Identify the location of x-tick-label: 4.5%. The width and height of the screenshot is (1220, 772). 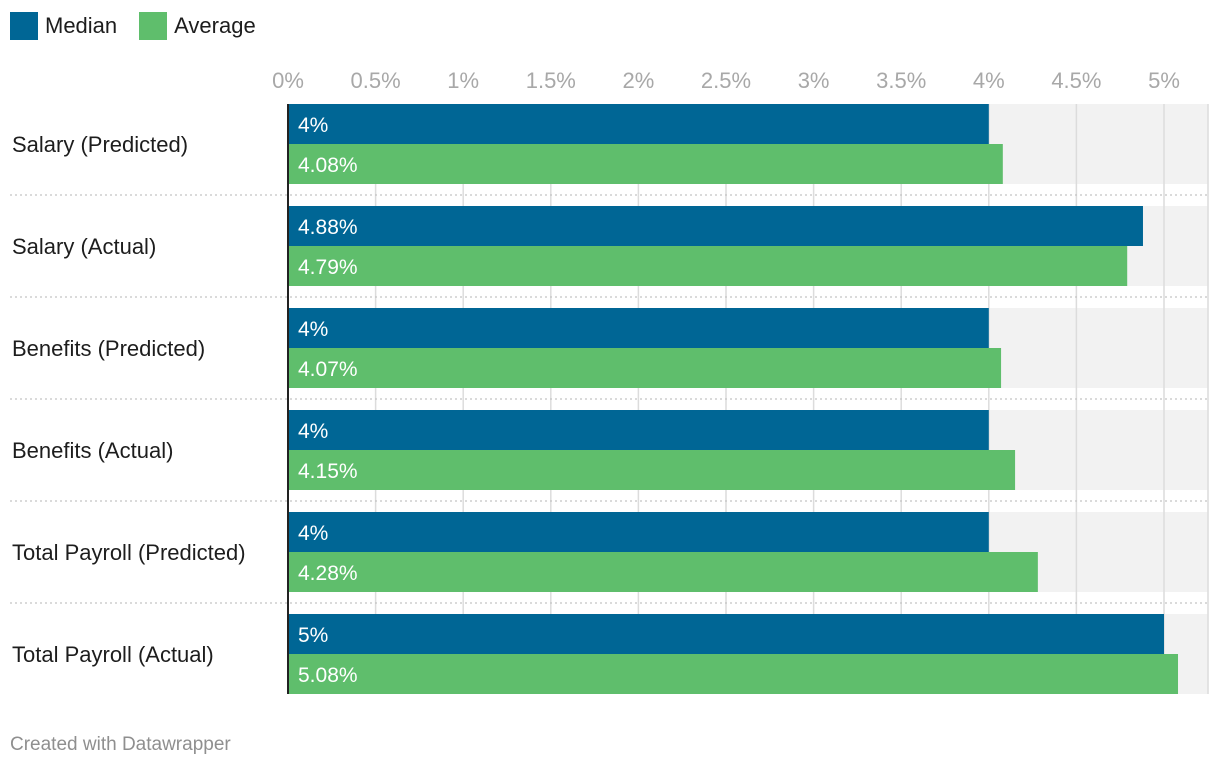
(1076, 80).